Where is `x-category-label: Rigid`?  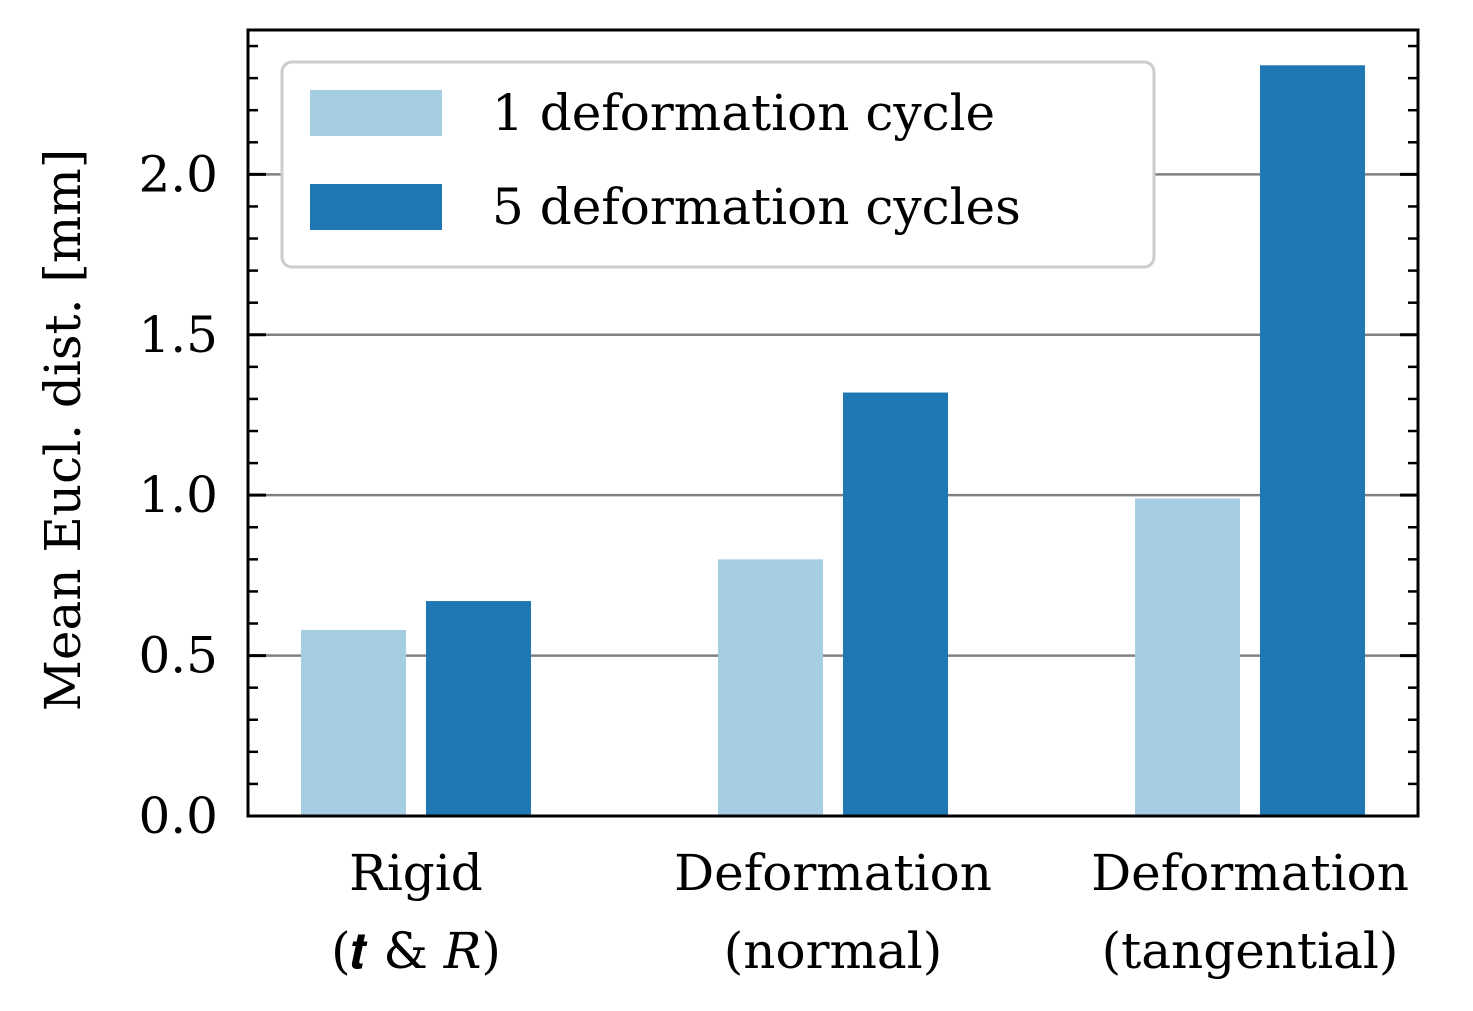 x-category-label: Rigid is located at coordinates (416, 873).